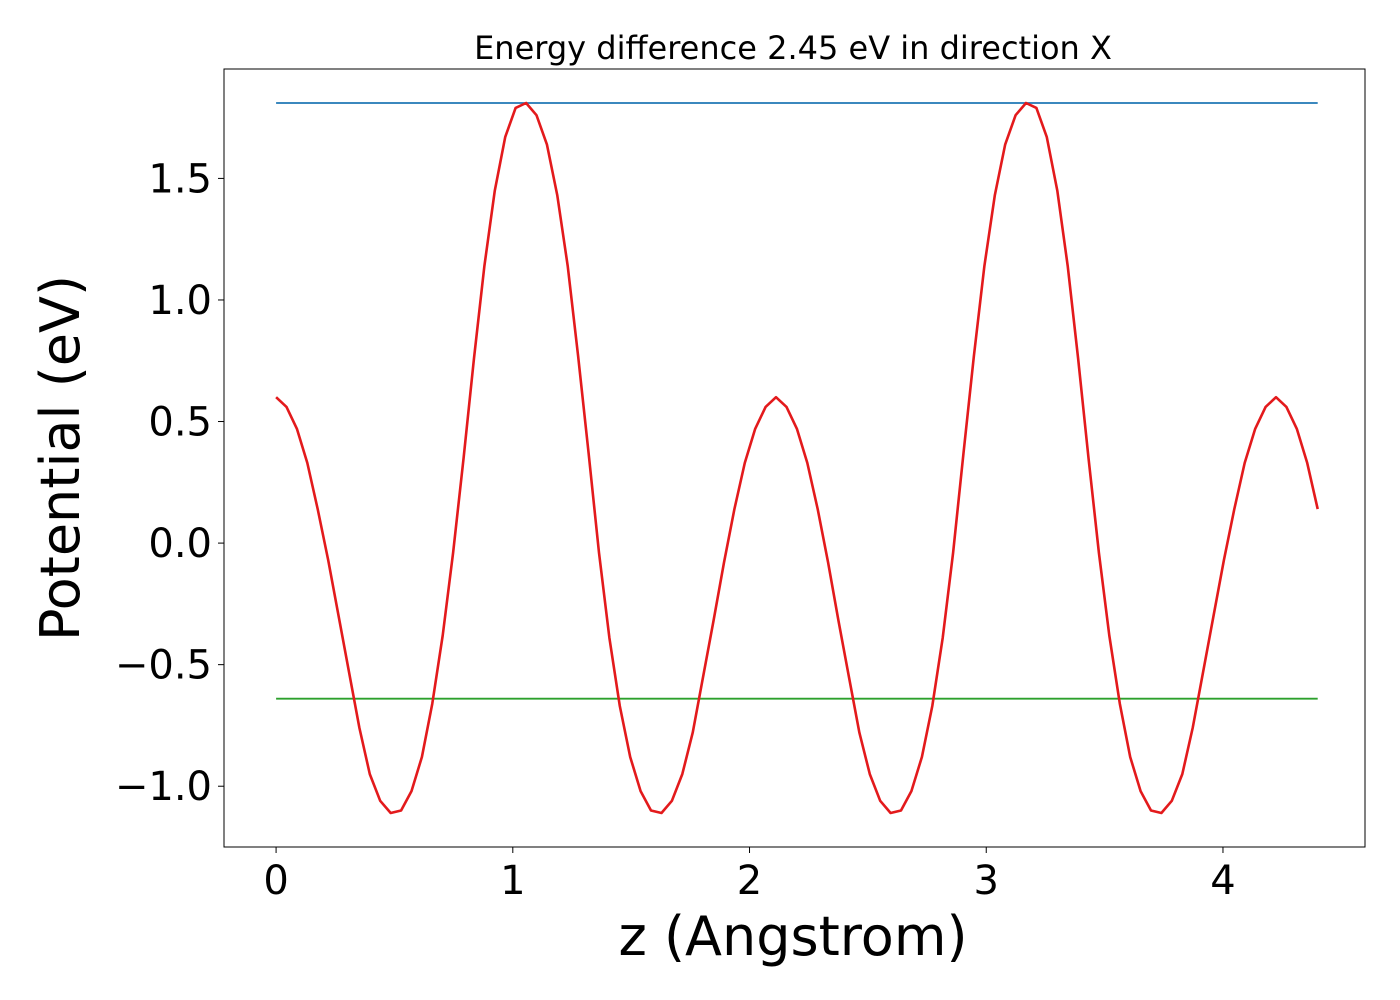  What do you see at coordinates (60, 458) in the screenshot?
I see `y-axis-label: Potential (eV)` at bounding box center [60, 458].